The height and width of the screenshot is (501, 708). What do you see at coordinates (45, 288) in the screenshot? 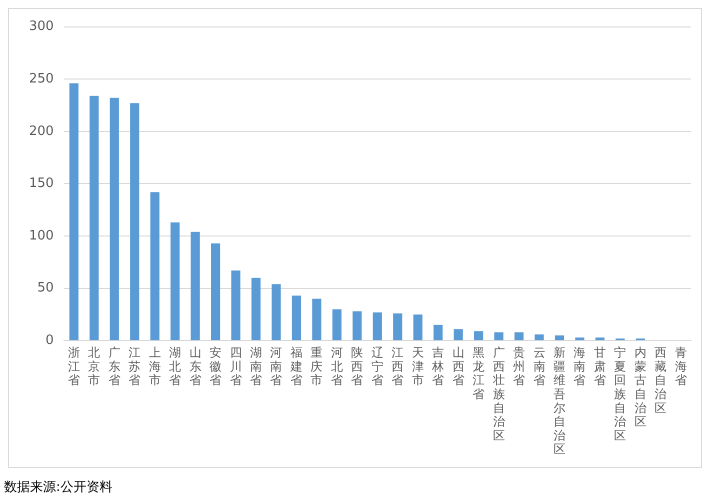
I see `y-tick-label: 50` at bounding box center [45, 288].